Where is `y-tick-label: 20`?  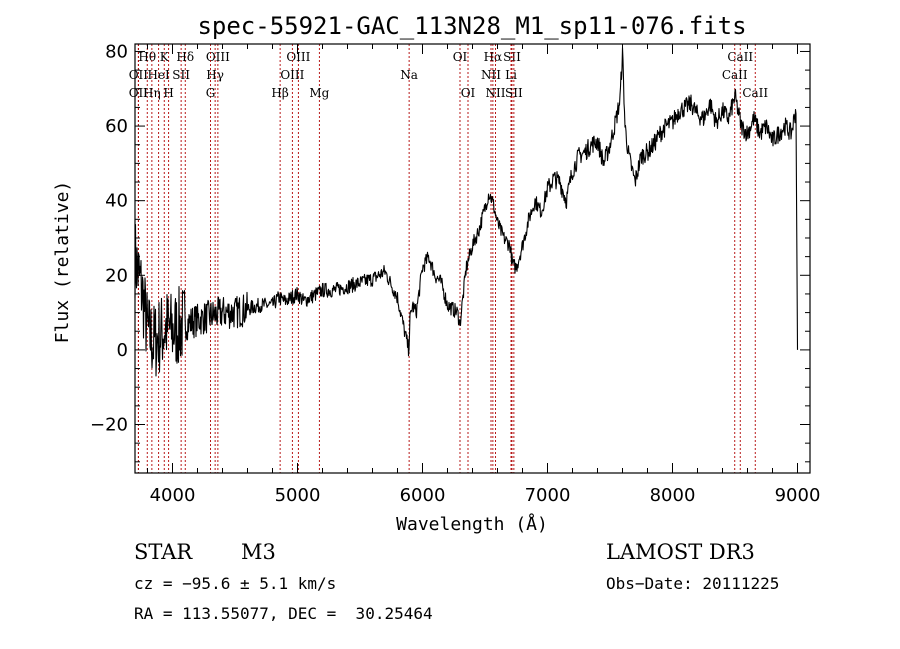
y-tick-label: 20 is located at coordinates (116, 275).